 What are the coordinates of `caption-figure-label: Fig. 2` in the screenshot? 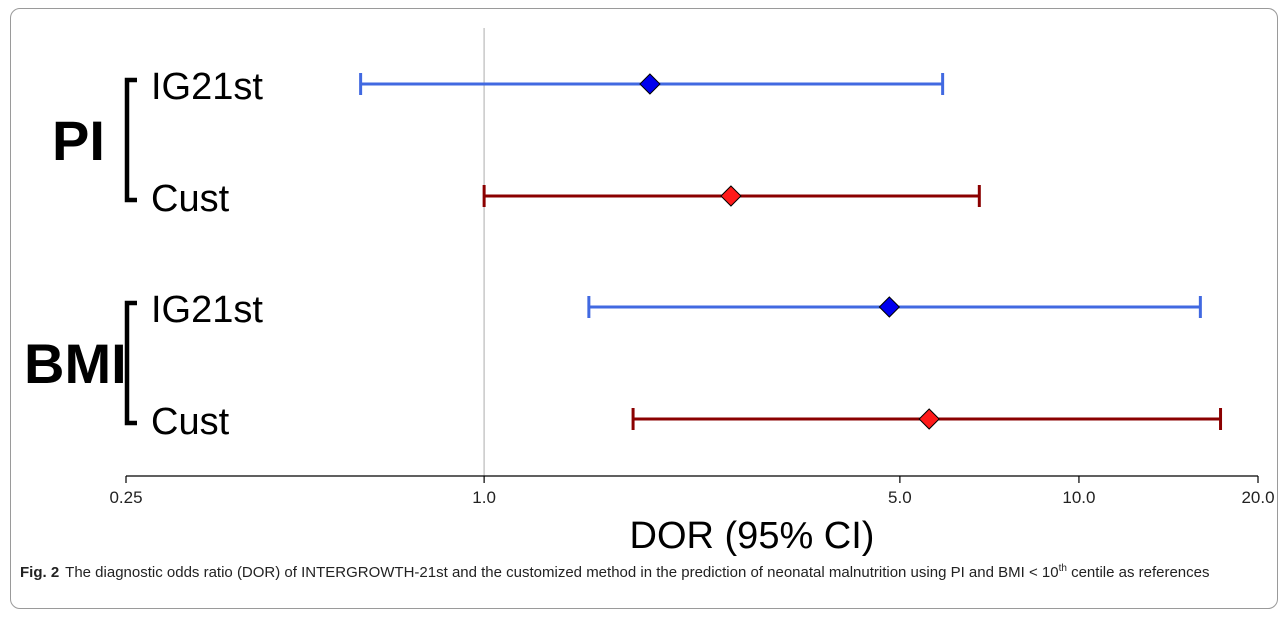 It's located at (40, 572).